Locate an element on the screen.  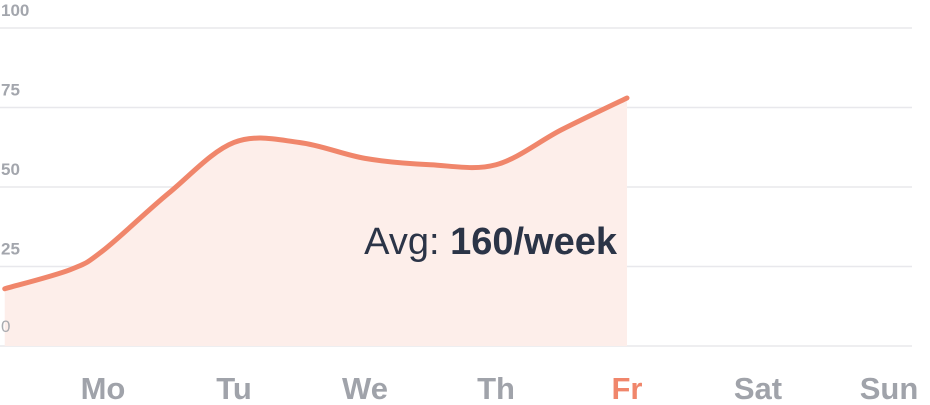
x-tick-label: Sat is located at coordinates (758, 388).